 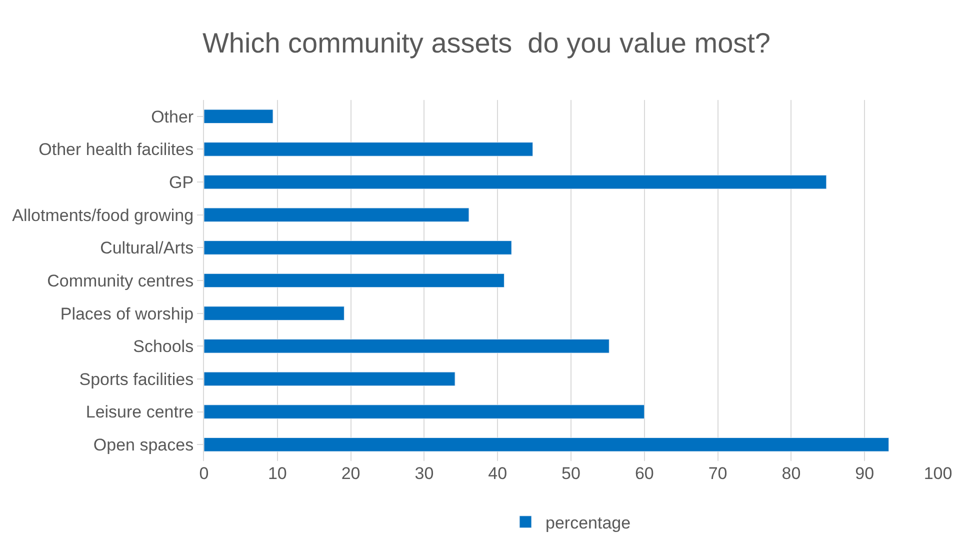 What do you see at coordinates (147, 248) in the screenshot?
I see `y-tick-label: Cultural/Arts` at bounding box center [147, 248].